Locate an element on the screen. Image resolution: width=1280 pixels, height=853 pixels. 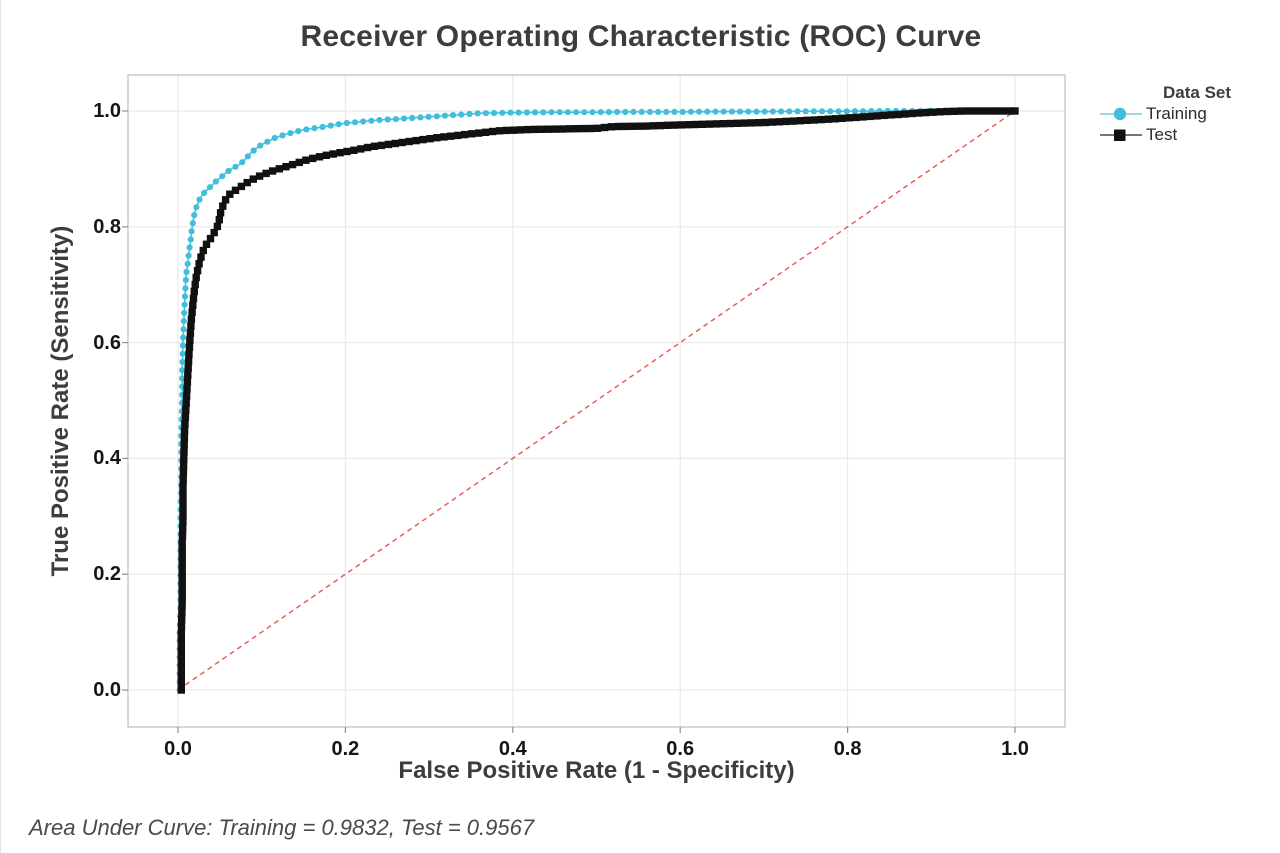
y-tick-label: 0.2 is located at coordinates (107, 574).